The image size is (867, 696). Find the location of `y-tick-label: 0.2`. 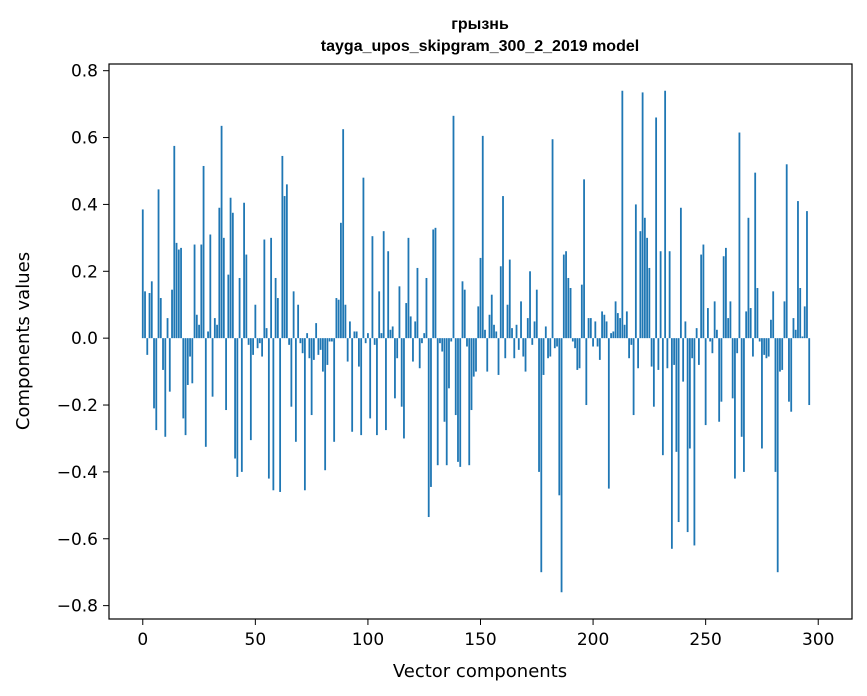

y-tick-label: 0.2 is located at coordinates (84, 272).